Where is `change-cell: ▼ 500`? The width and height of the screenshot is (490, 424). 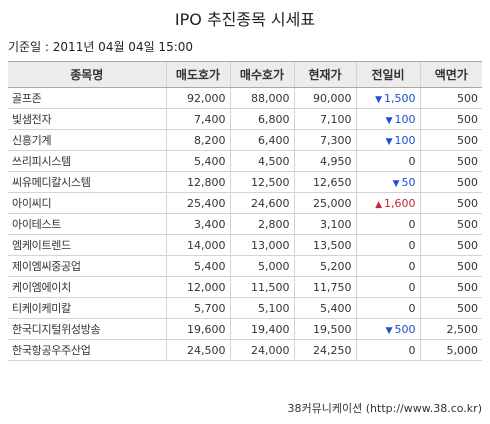 change-cell: ▼ 500 is located at coordinates (387, 329).